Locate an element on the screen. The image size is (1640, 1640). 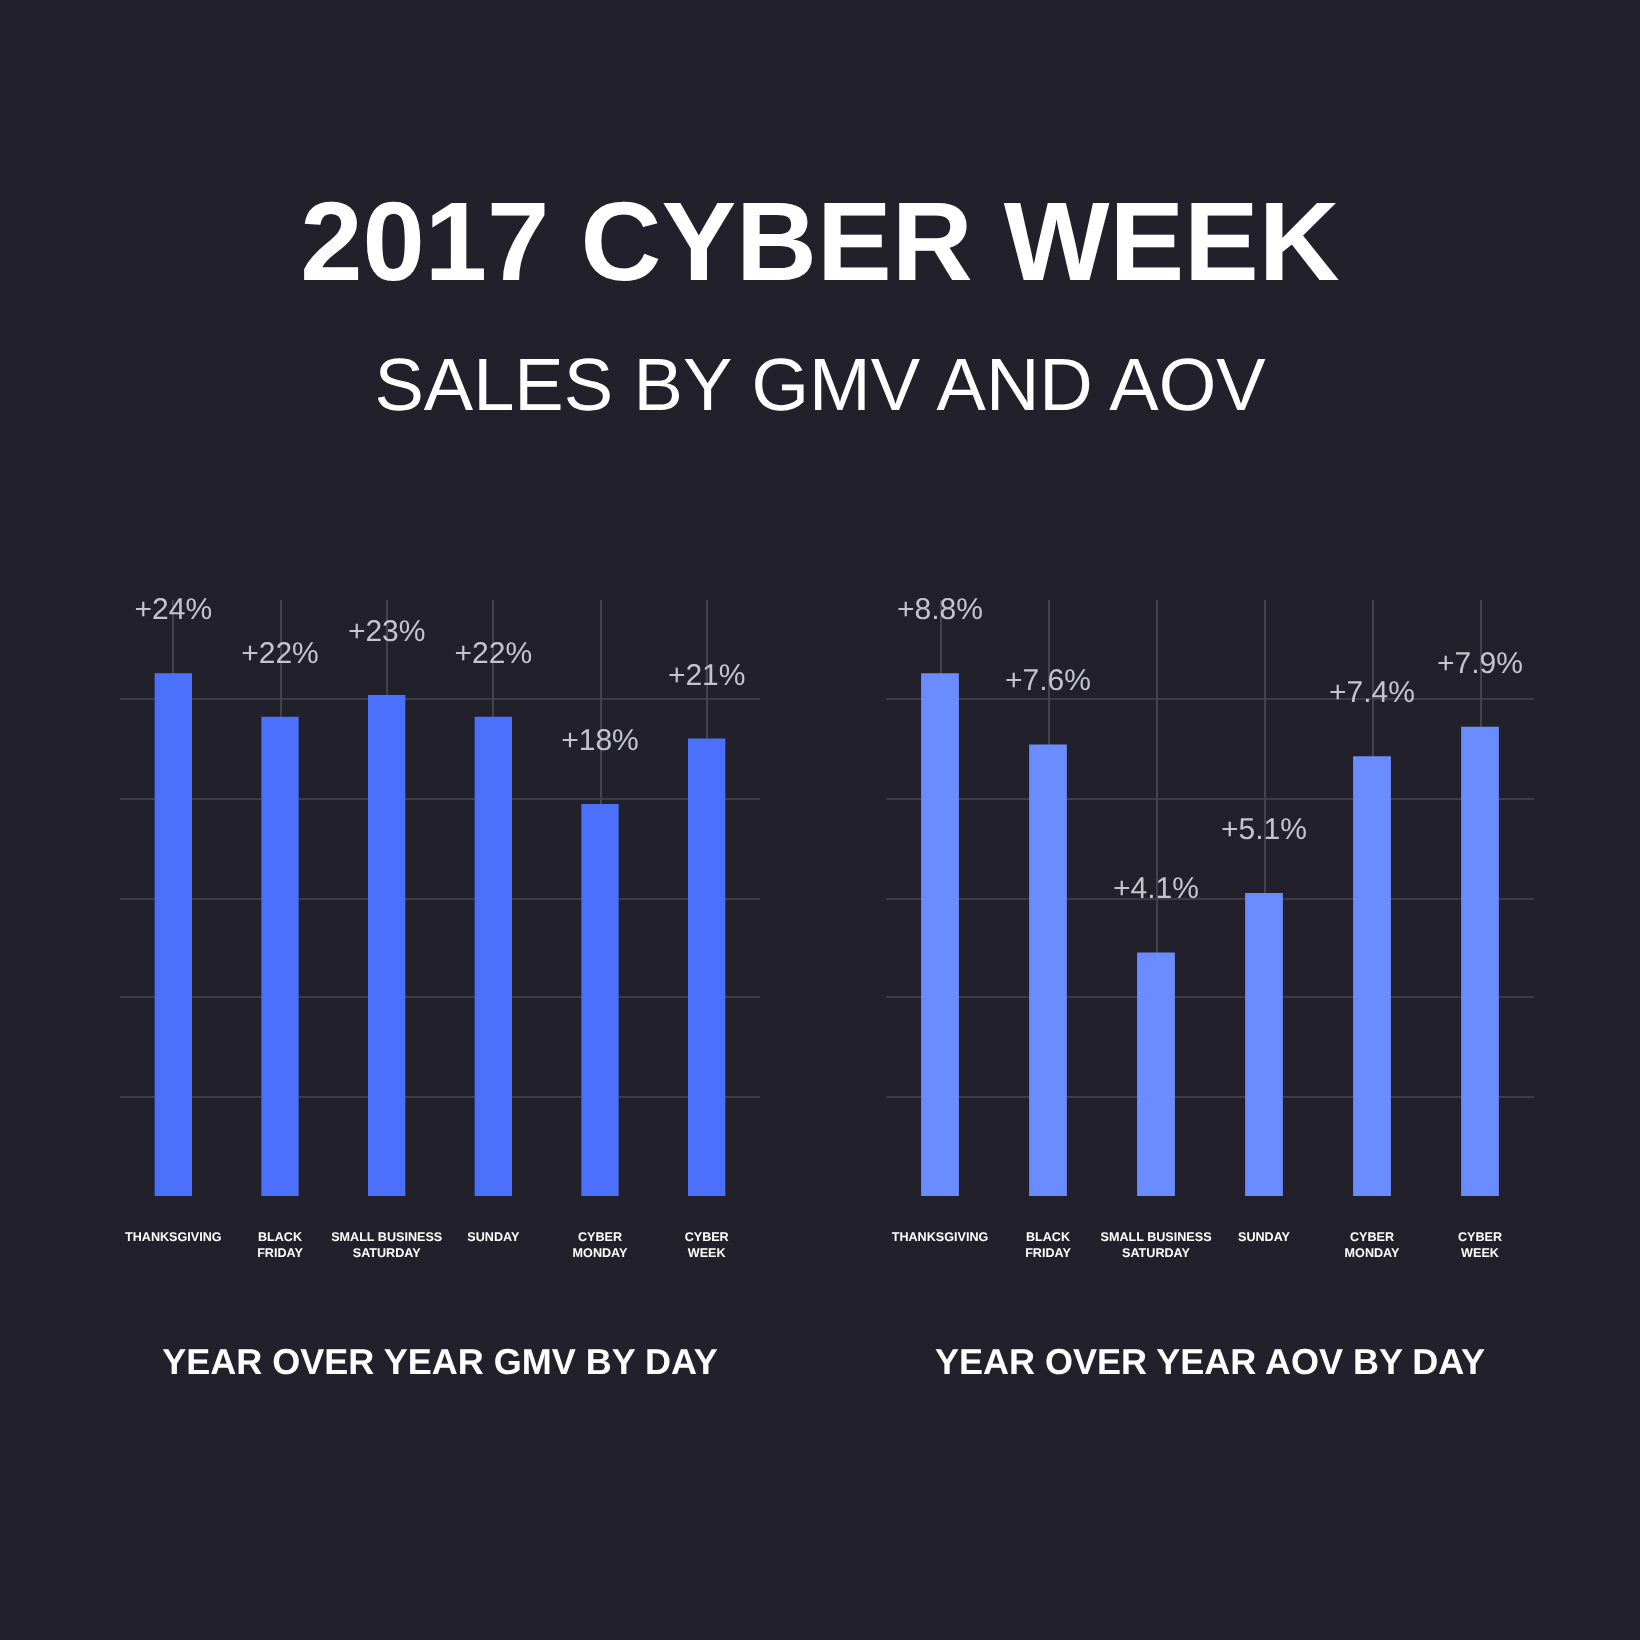
data-label: +4.1% is located at coordinates (1156, 889).